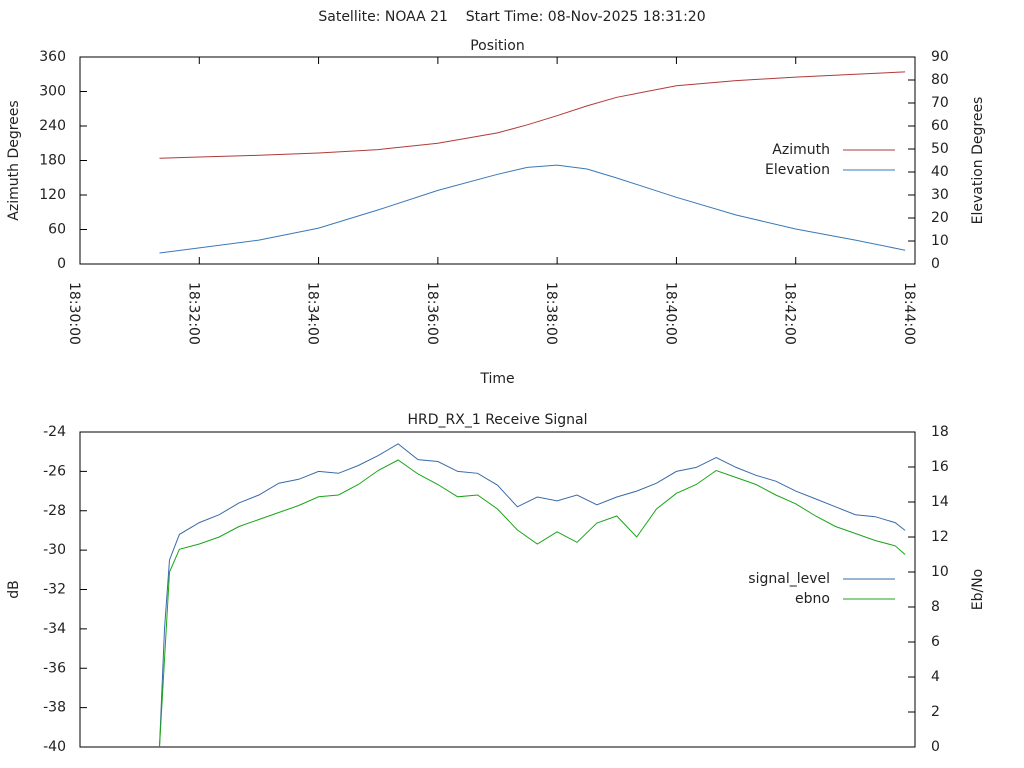 This screenshot has height=768, width=1024. Describe the element at coordinates (940, 80) in the screenshot. I see `y2-tick-label: 80` at that location.